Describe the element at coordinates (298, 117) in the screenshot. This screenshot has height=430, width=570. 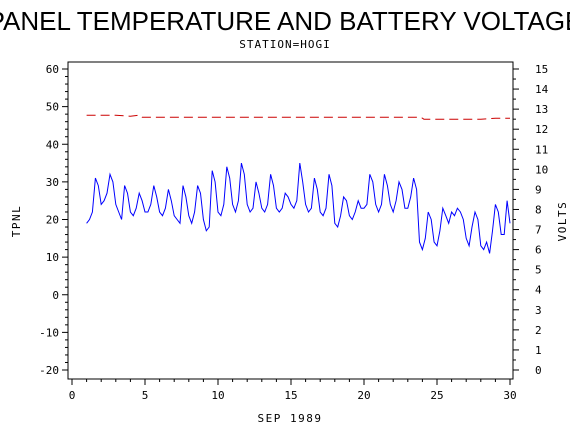
I see `battery-voltage-line` at that location.